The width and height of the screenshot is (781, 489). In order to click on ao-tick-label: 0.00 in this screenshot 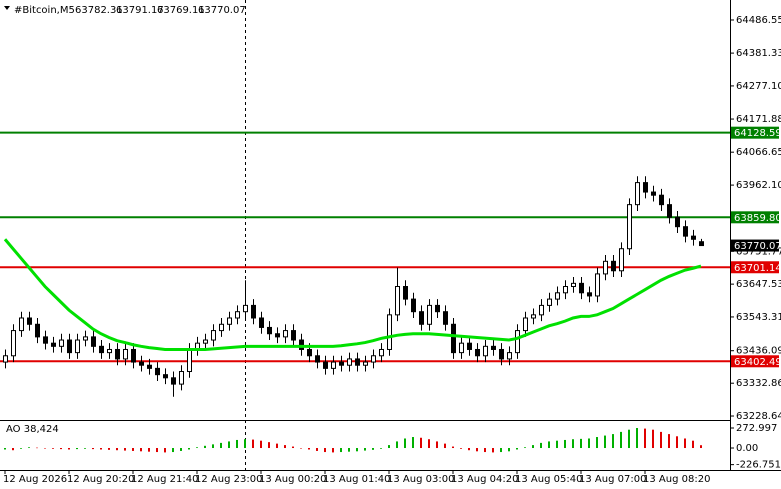, I will do `click(747, 448)`.